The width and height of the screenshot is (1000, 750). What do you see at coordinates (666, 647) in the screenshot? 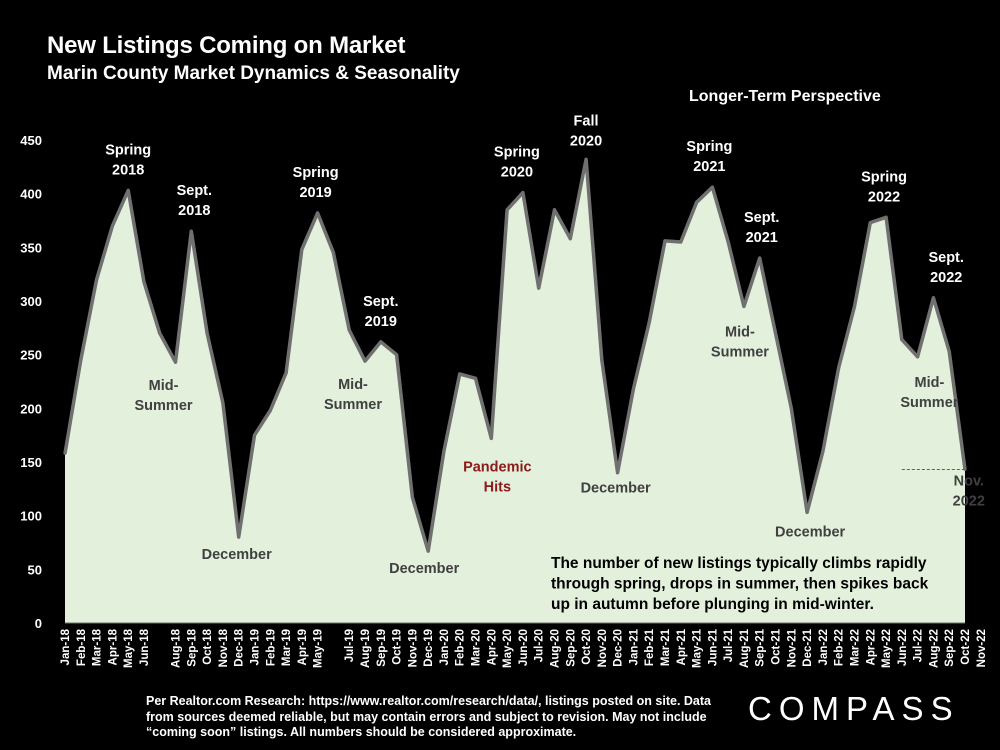
I see `x-tick-label: Mar-21` at bounding box center [666, 647].